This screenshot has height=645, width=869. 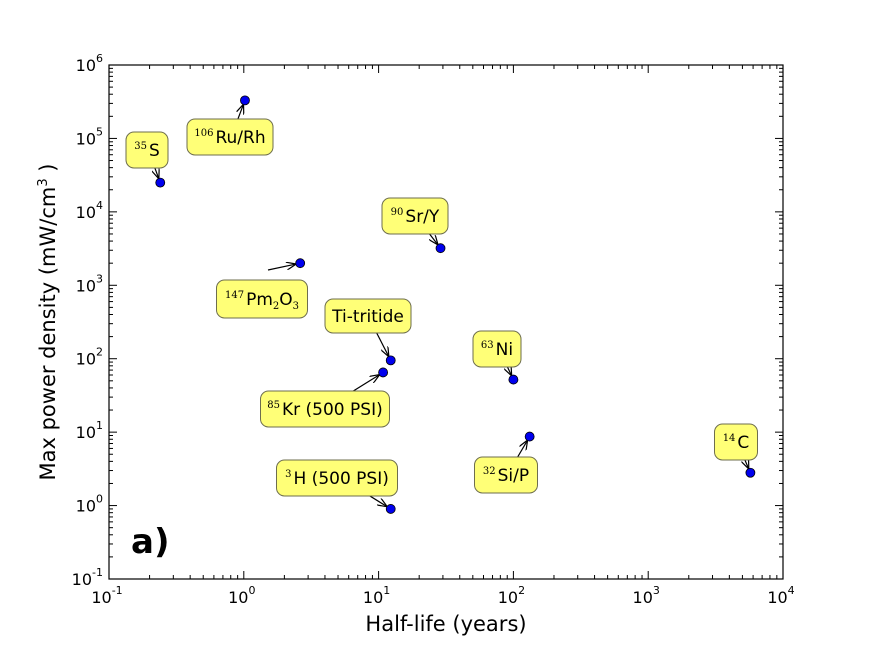 I want to click on annotation-text: 32 Si/P, so click(x=506, y=476).